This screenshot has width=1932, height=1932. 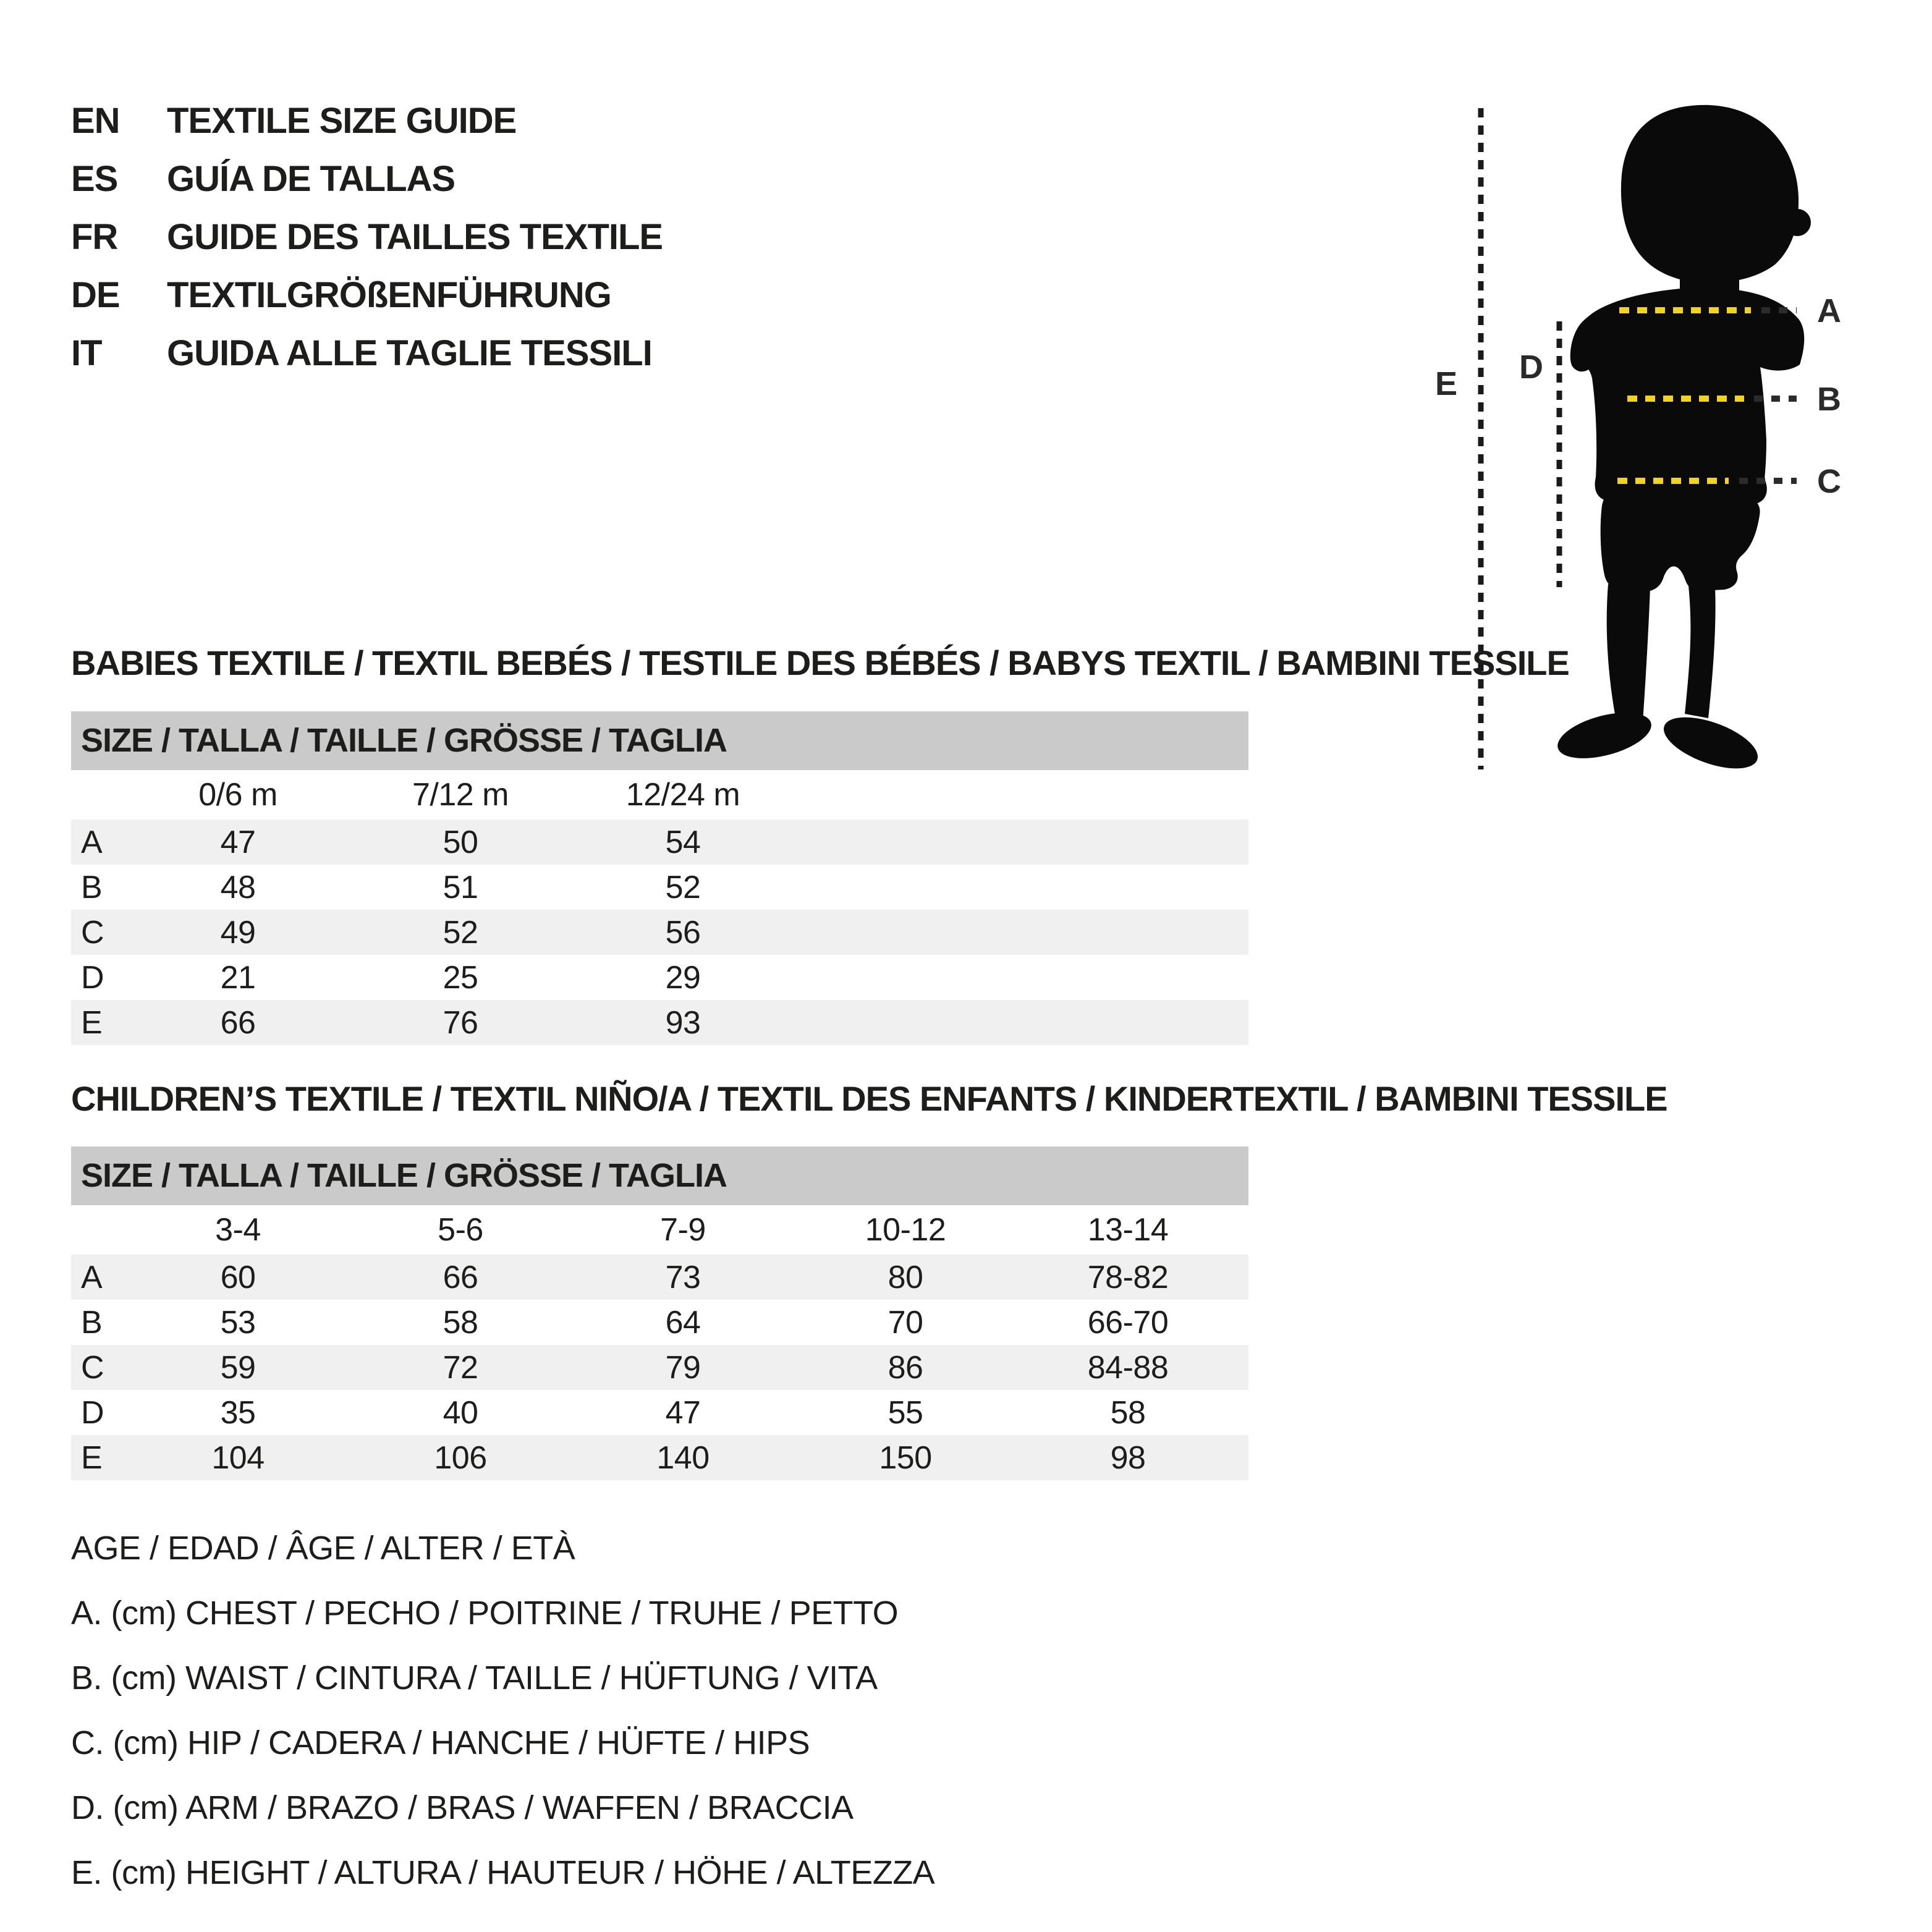 I want to click on cell: 64, so click(x=683, y=1322).